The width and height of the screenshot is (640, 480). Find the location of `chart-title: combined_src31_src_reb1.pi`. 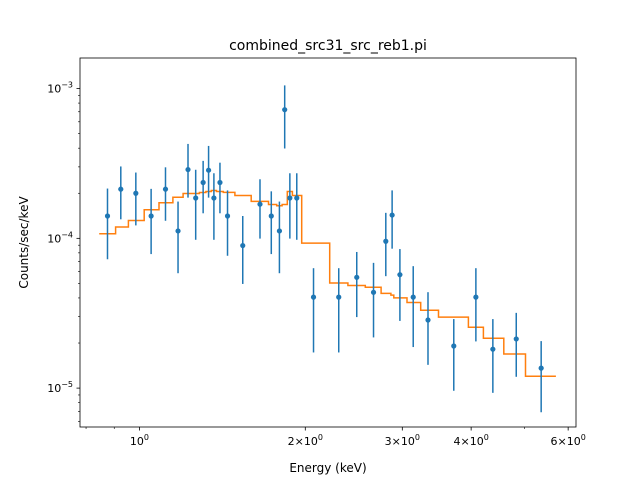

chart-title: combined_src31_src_reb1.pi is located at coordinates (328, 46).